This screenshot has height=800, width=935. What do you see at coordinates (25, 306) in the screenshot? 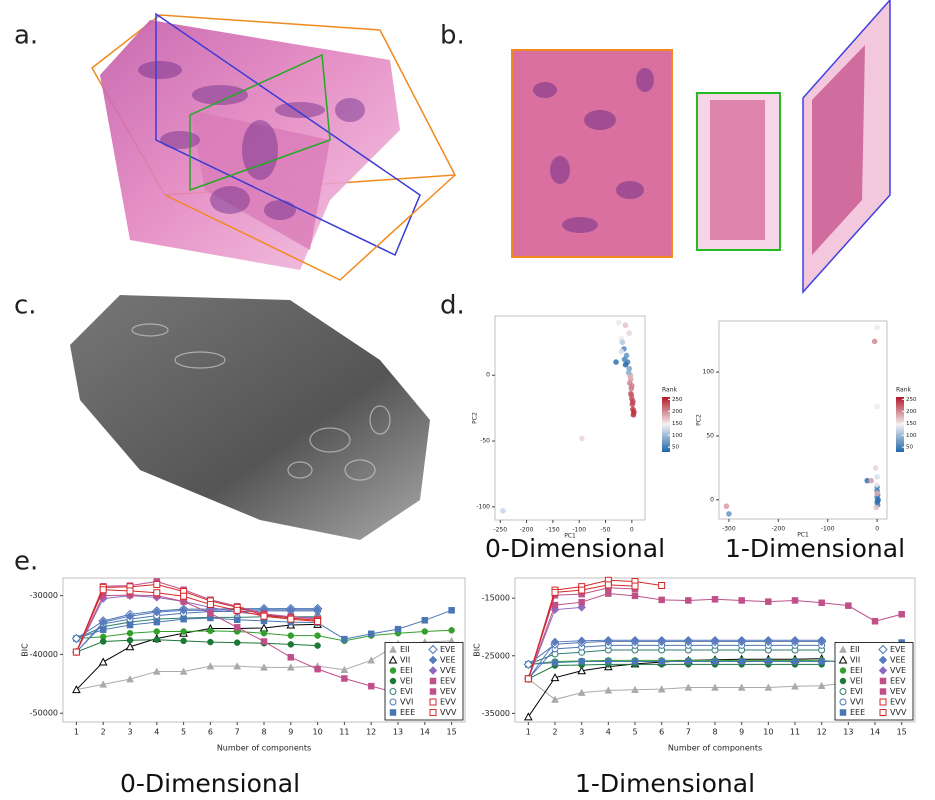
I see `panel-label: c.` at bounding box center [25, 306].